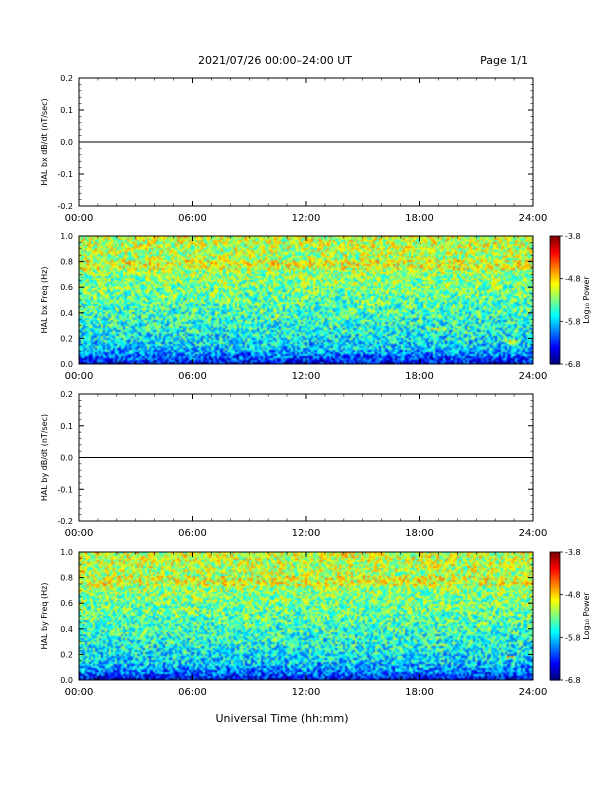 This screenshot has height=792, width=612. Describe the element at coordinates (44, 141) in the screenshot. I see `y-axis-title: HAL bx dB/dt (nT/sec)` at that location.